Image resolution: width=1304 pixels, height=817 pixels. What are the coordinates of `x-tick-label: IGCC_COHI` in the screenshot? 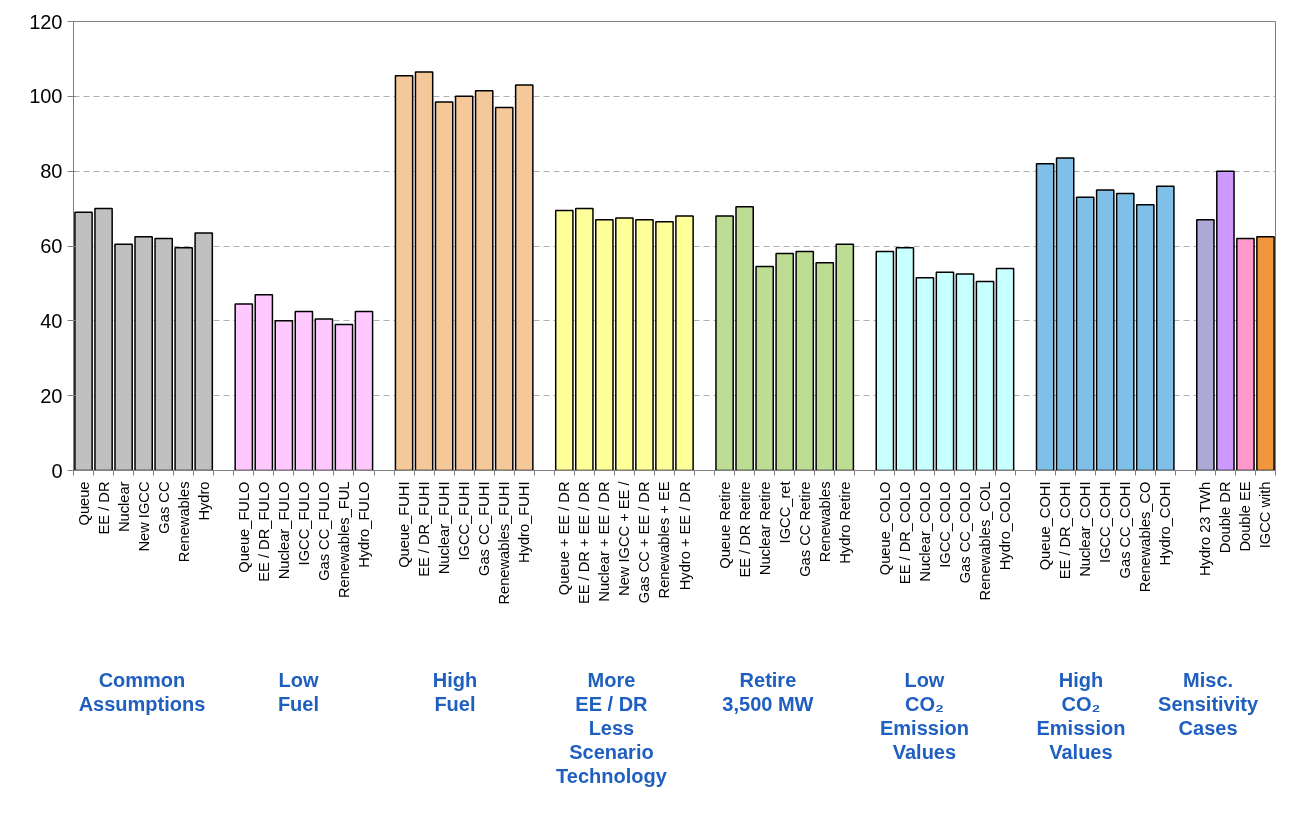 It's located at (1105, 522).